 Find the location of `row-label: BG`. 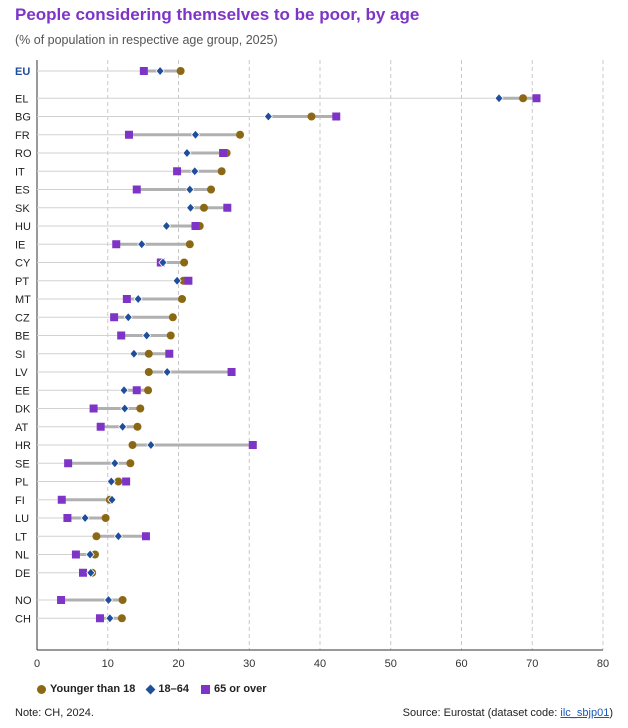

row-label: BG is located at coordinates (23, 118).